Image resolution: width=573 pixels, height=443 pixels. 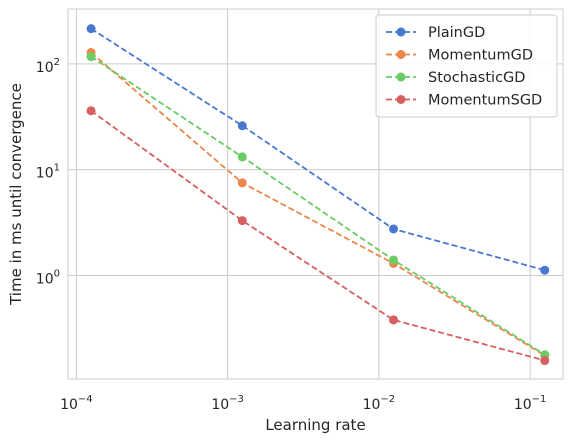 What do you see at coordinates (16, 194) in the screenshot?
I see `y-axis-label: Time in ms until convergence` at bounding box center [16, 194].